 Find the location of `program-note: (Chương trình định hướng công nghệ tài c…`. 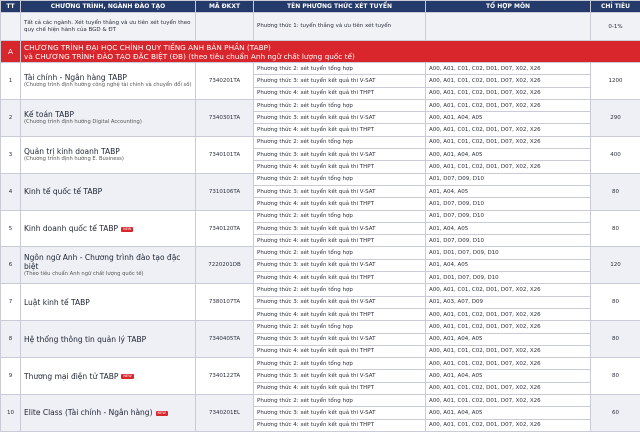

program-note: (Chương trình định hướng công nghệ tài c… is located at coordinates (108, 85).